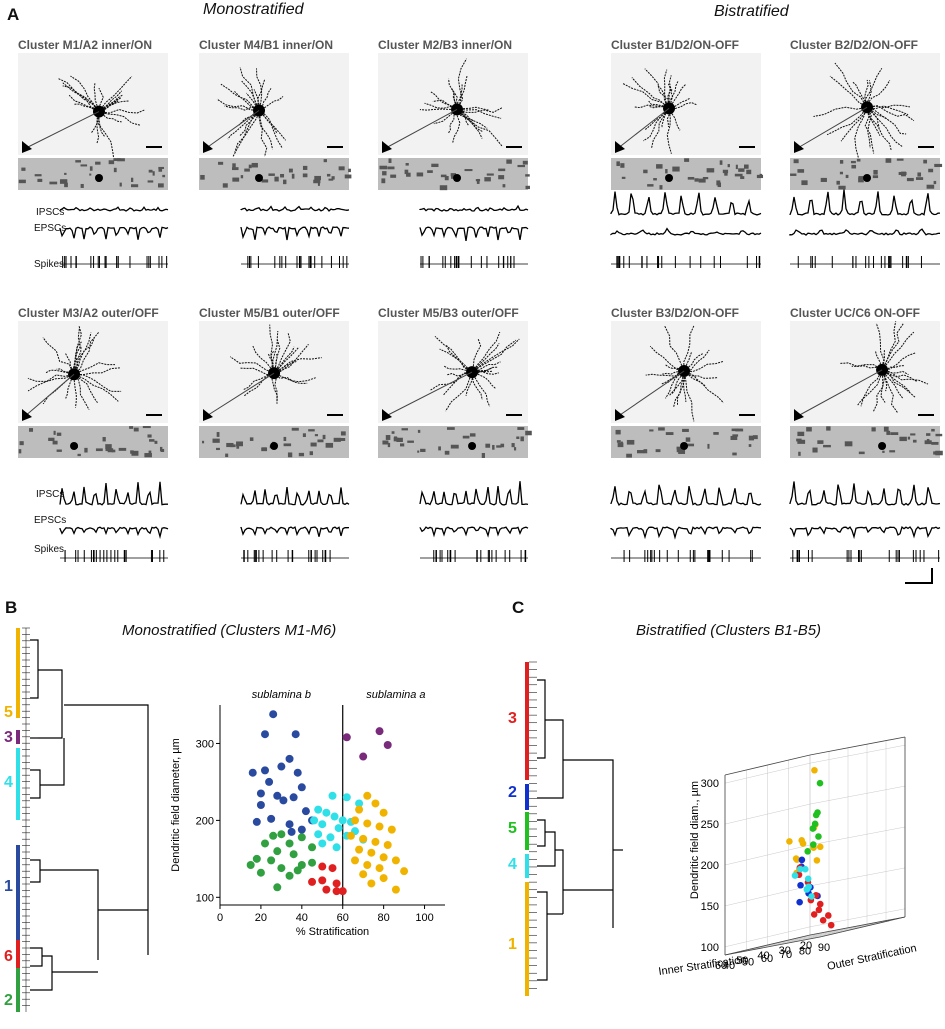 The image size is (945, 1029). I want to click on cell-title: Cluster UC/C6 ON-OFF, so click(855, 313).